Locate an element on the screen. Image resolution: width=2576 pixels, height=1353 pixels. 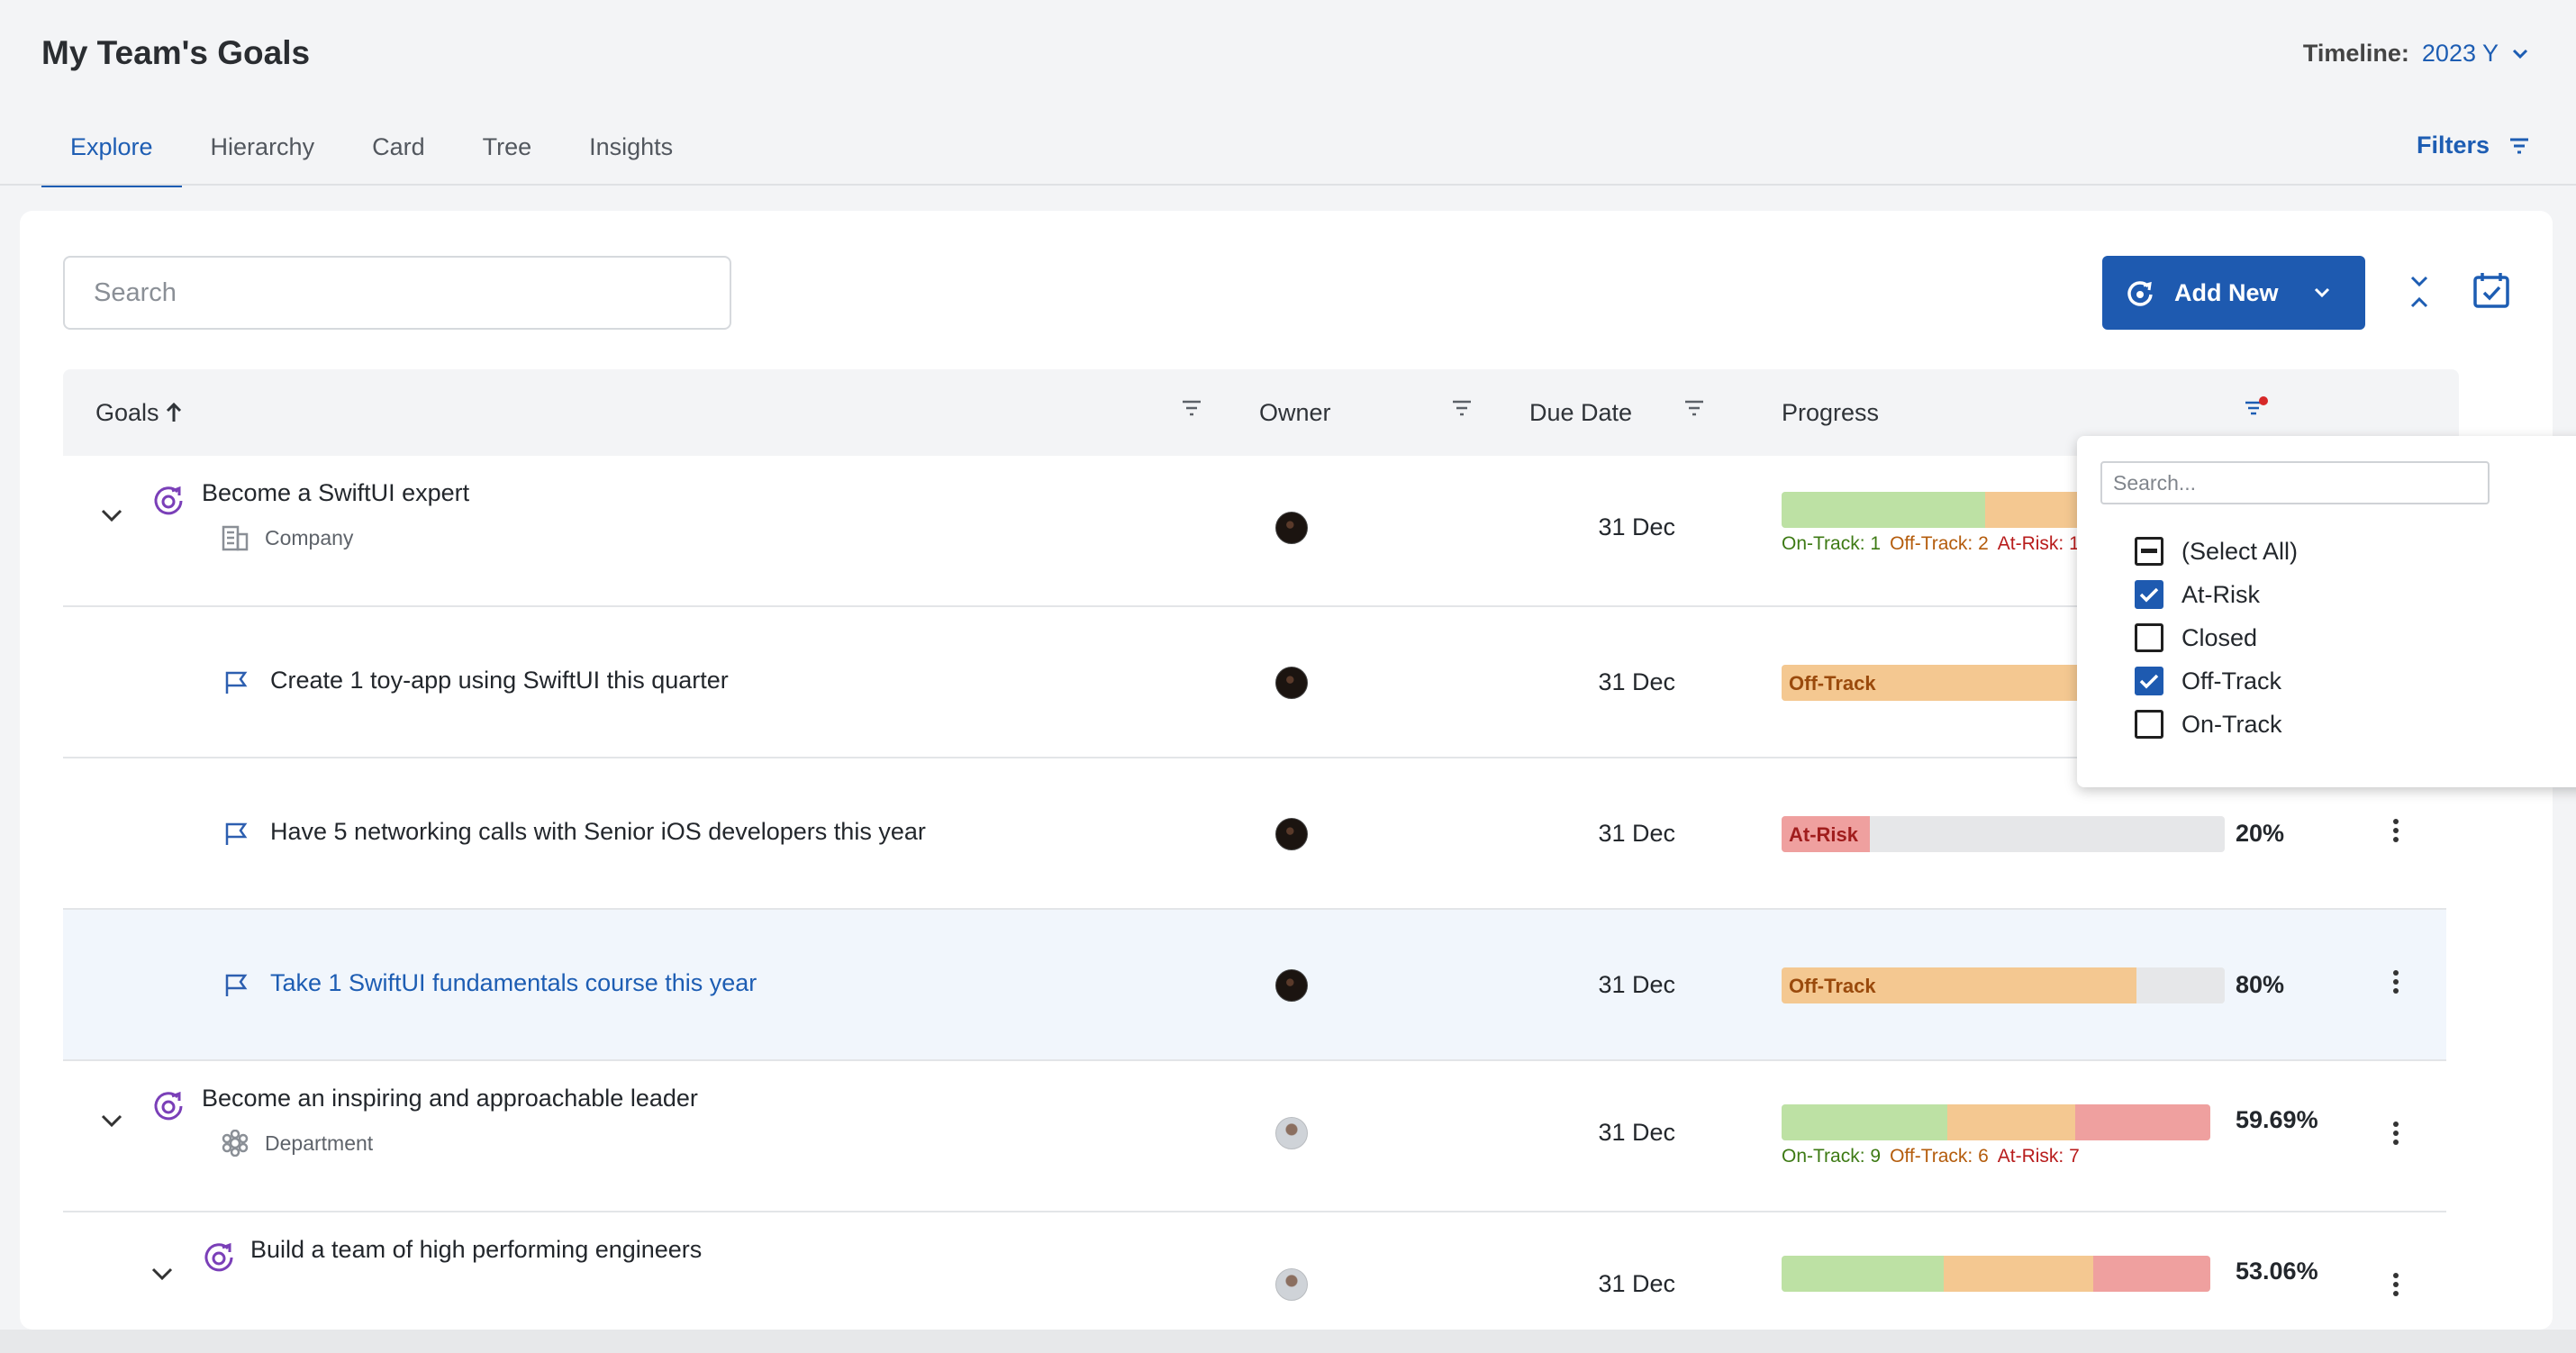
filter-option-at-risk: At-Risk is located at coordinates (2197, 594).